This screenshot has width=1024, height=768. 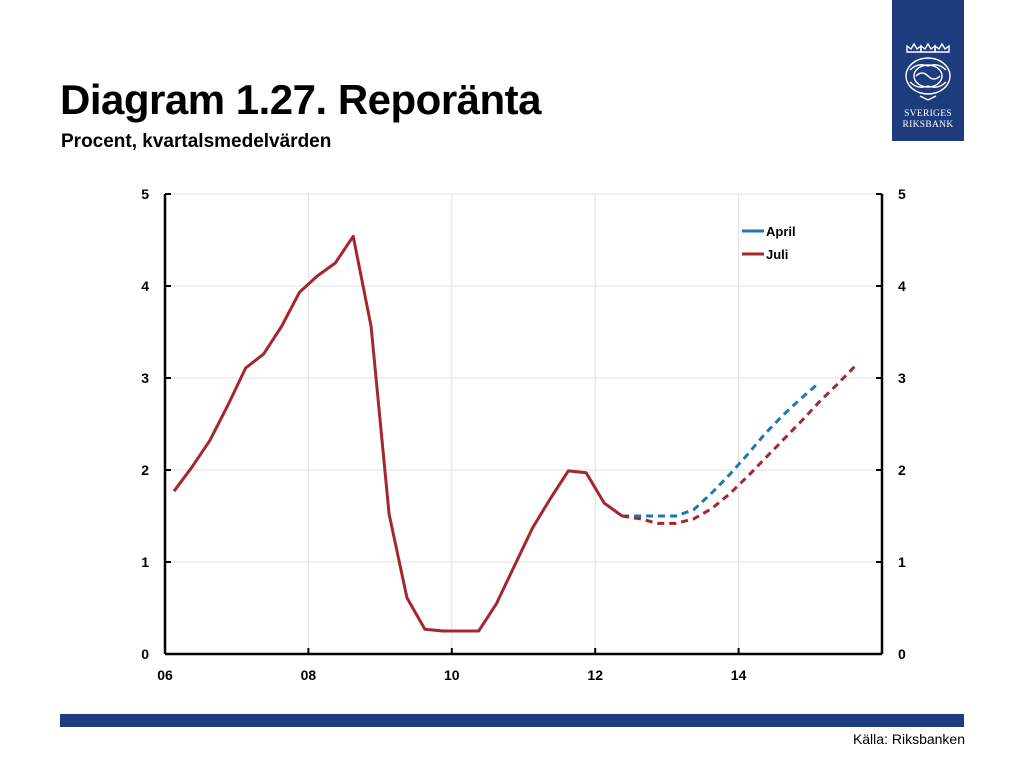 What do you see at coordinates (145, 654) in the screenshot?
I see `y-tick-label-left: 0` at bounding box center [145, 654].